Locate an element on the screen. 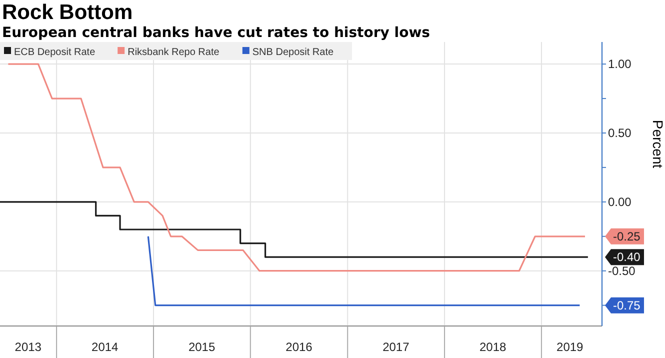 This screenshot has height=358, width=665. chart-subtitle: European central banks have cut rates to history lows is located at coordinates (216, 33).